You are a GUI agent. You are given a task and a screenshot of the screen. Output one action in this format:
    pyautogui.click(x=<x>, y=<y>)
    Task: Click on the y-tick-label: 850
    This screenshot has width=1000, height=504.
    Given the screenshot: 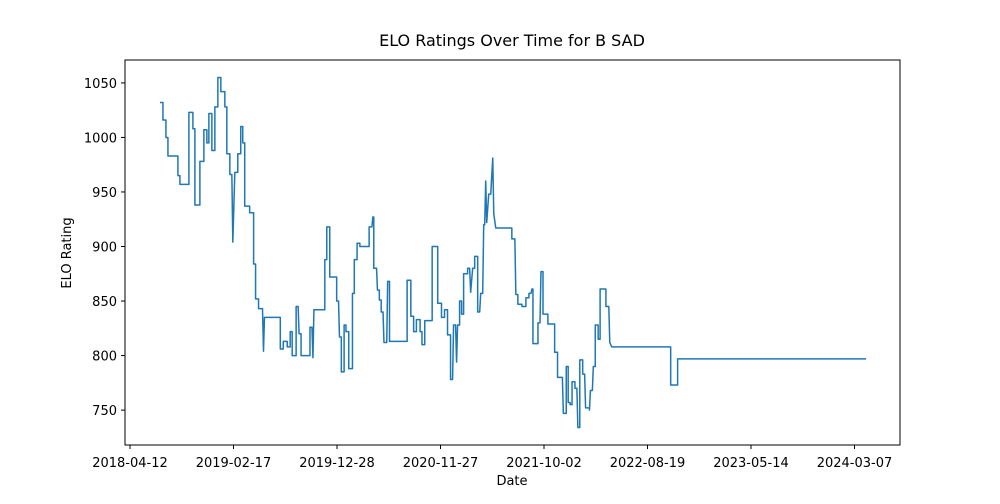 What is the action you would take?
    pyautogui.click(x=104, y=302)
    